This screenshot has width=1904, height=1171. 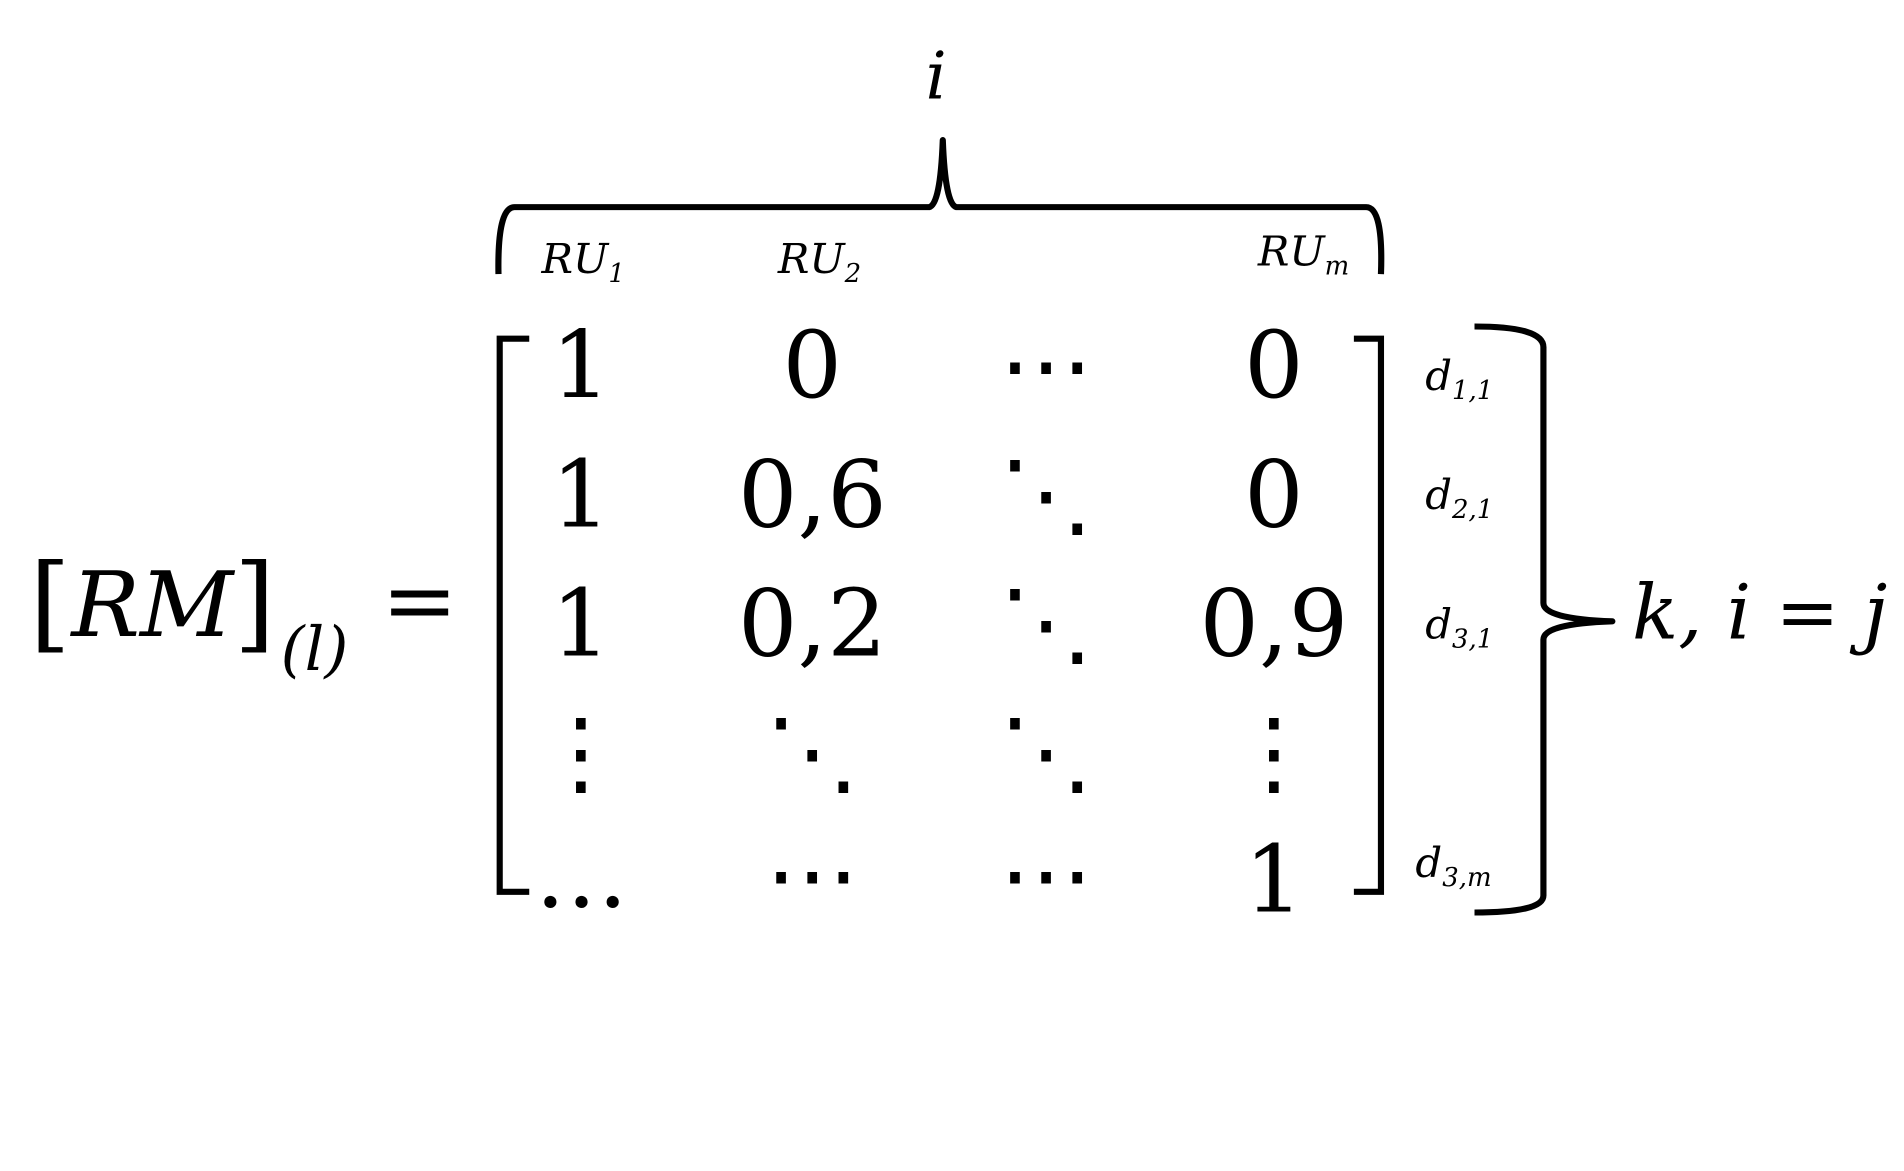 What do you see at coordinates (940, 206) in the screenshot?
I see `top-curly-brace` at bounding box center [940, 206].